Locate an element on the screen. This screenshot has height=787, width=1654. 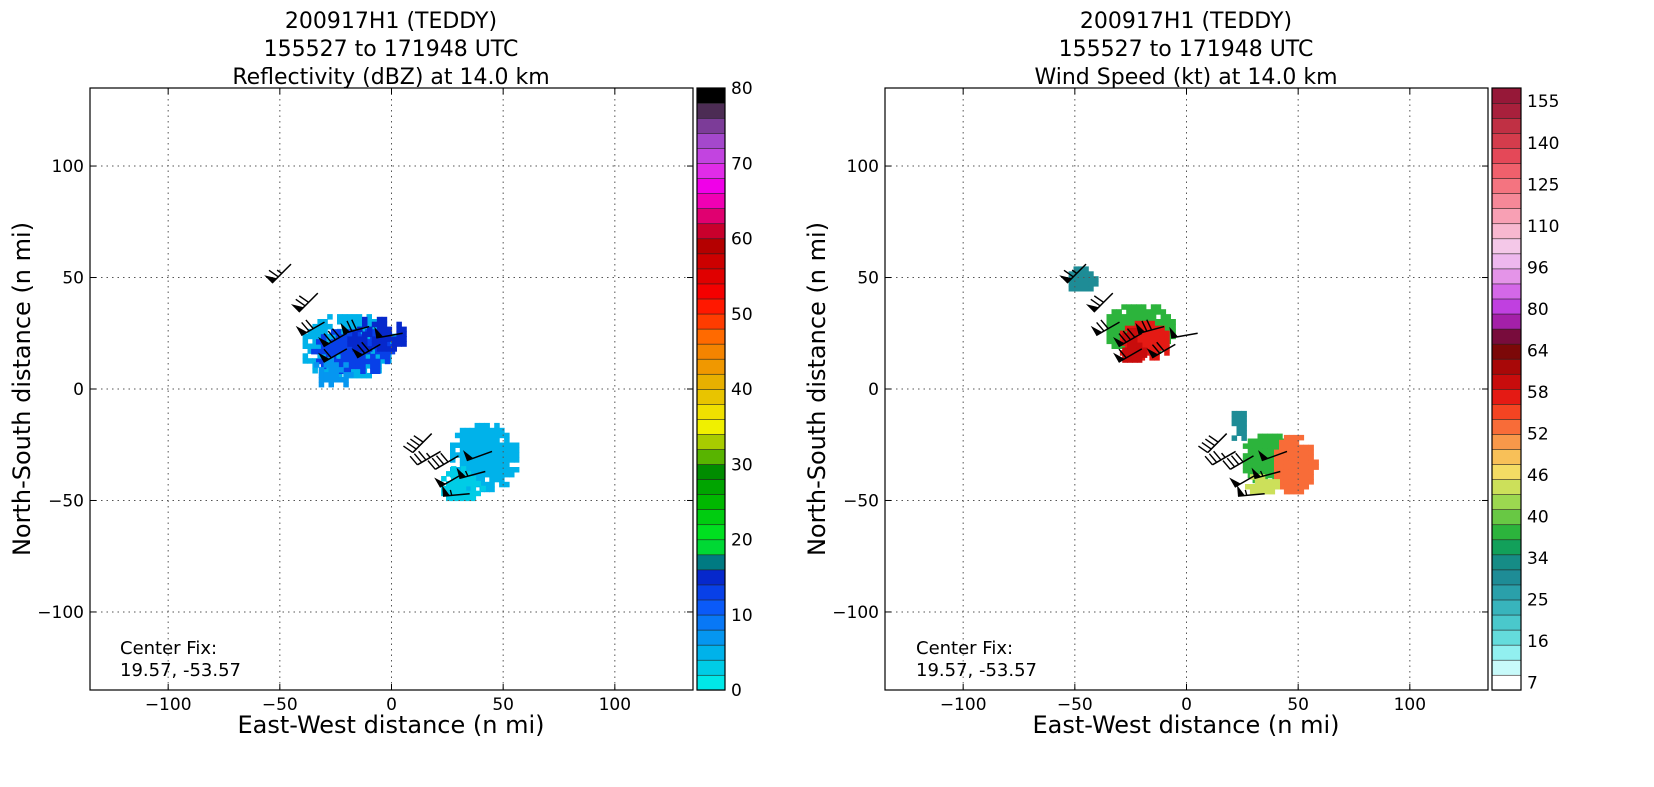
wind-speed-colorbar-label: 64 is located at coordinates (1538, 351).